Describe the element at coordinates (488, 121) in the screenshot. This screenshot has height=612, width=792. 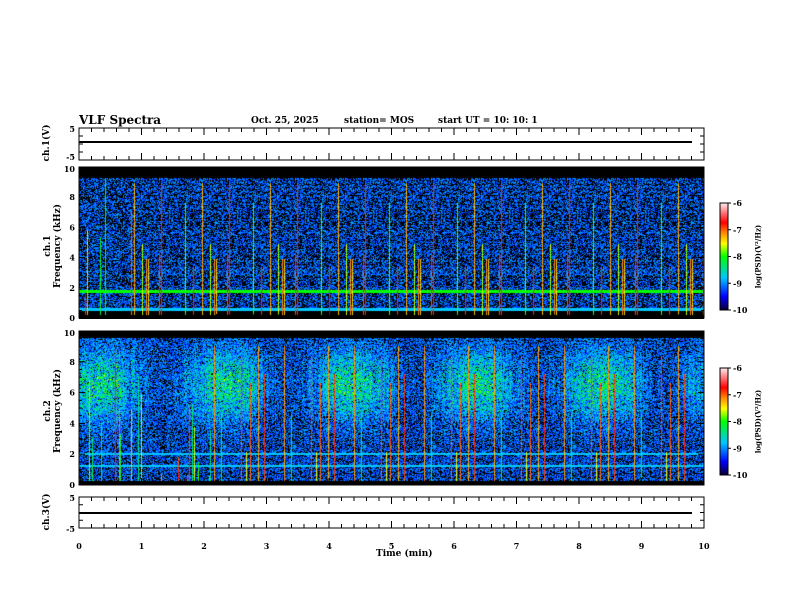
I see `start-time-label: start UT = 10: 10: 1` at that location.